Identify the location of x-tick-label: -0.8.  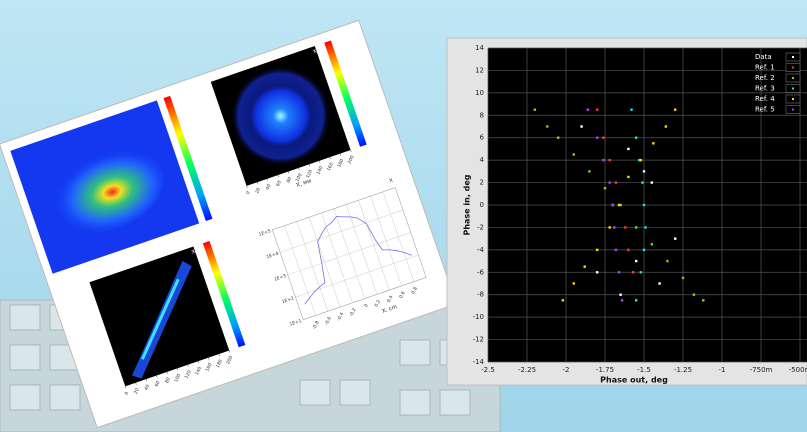
(315, 325).